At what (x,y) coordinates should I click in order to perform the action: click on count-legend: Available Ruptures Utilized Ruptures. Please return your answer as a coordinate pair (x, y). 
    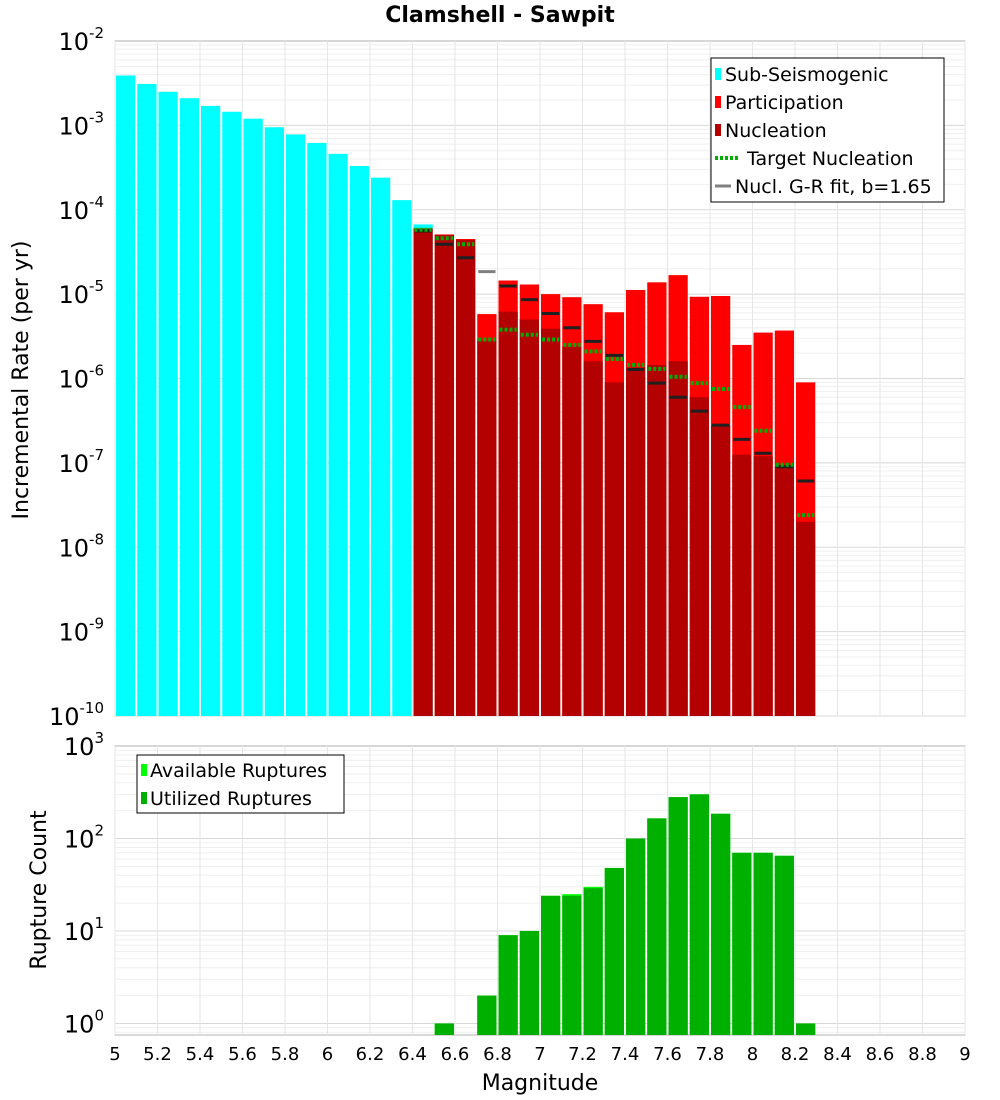
    Looking at the image, I should click on (240, 784).